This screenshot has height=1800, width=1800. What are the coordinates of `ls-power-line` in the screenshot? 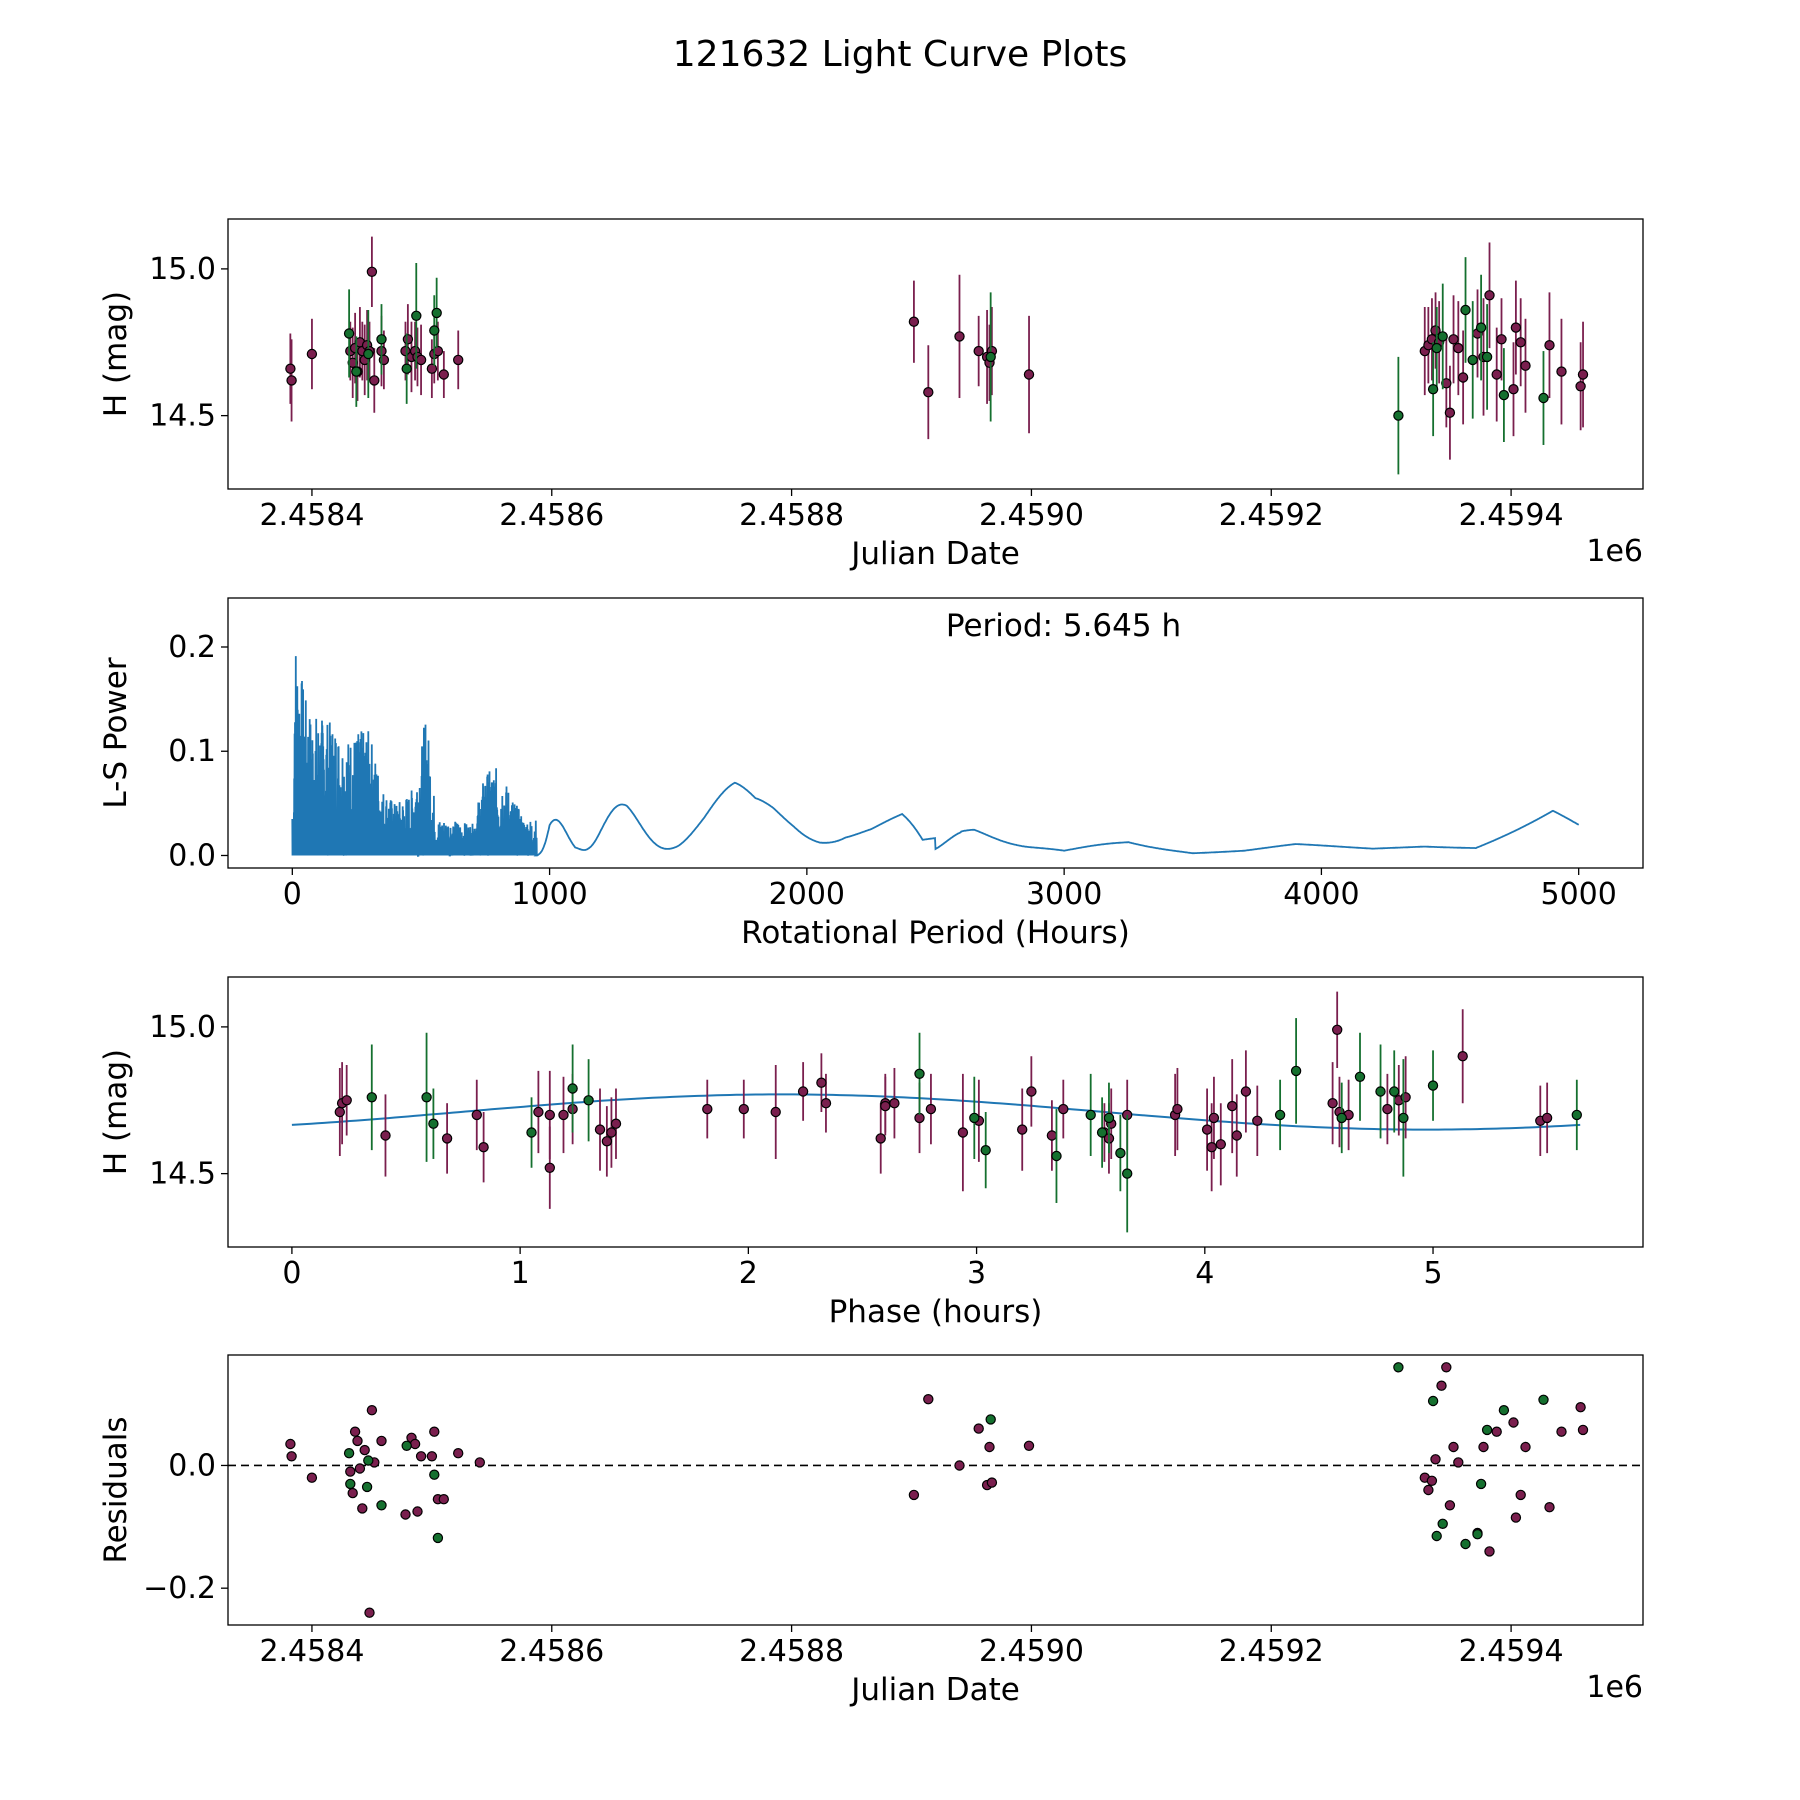 It's located at (935, 756).